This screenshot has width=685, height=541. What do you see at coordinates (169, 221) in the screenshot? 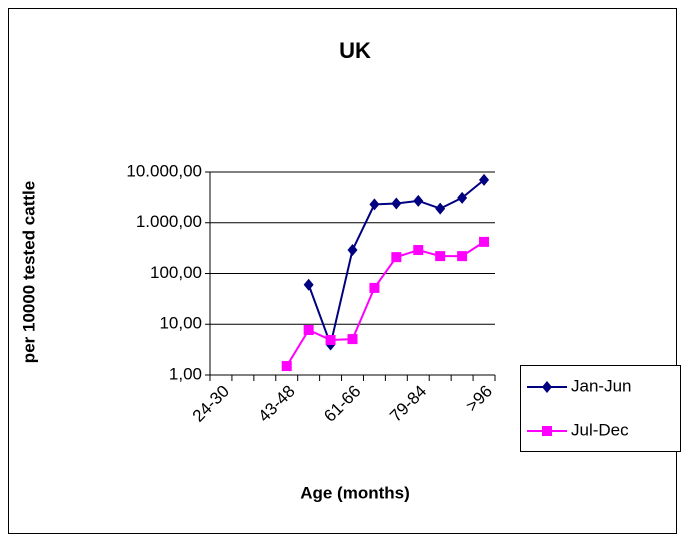
I see `y-tick-label: 1.000,00` at bounding box center [169, 221].